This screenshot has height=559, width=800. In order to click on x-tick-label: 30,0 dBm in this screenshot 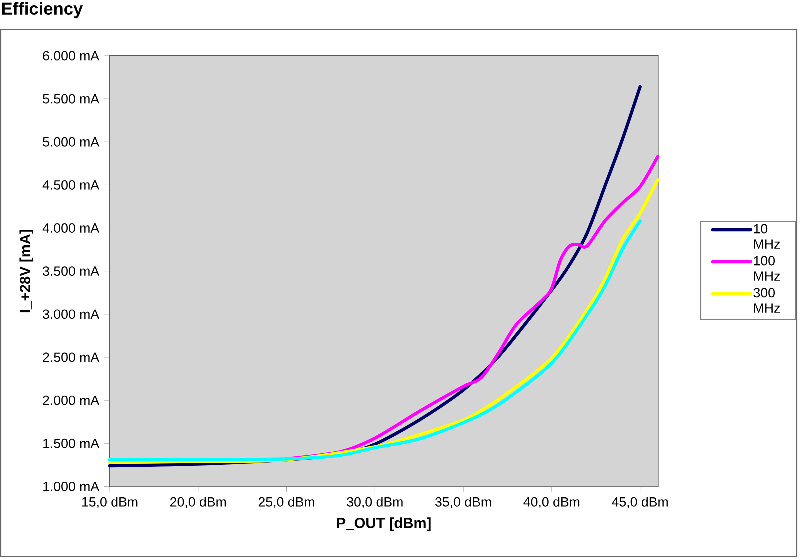, I will do `click(375, 502)`.